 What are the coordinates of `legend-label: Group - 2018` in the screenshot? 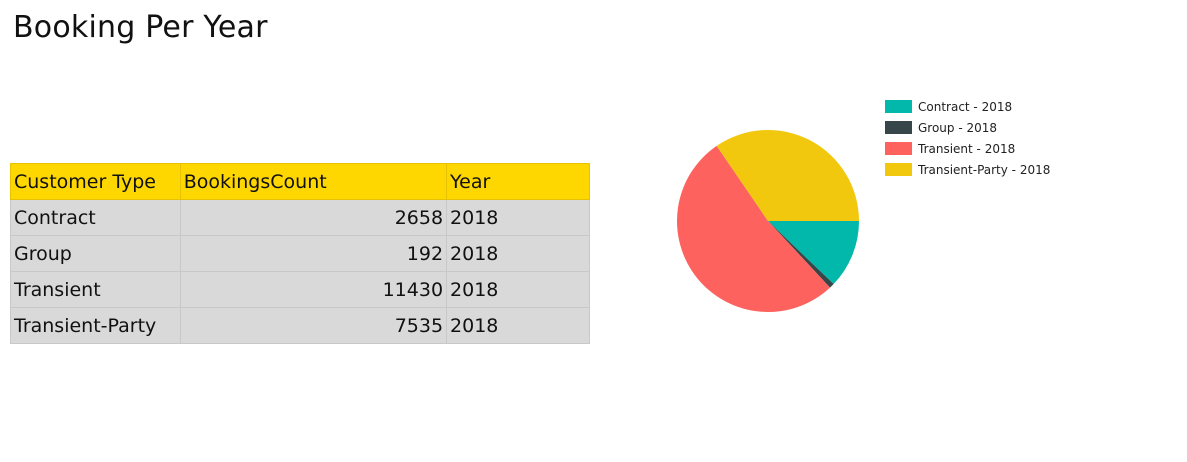 It's located at (957, 128).